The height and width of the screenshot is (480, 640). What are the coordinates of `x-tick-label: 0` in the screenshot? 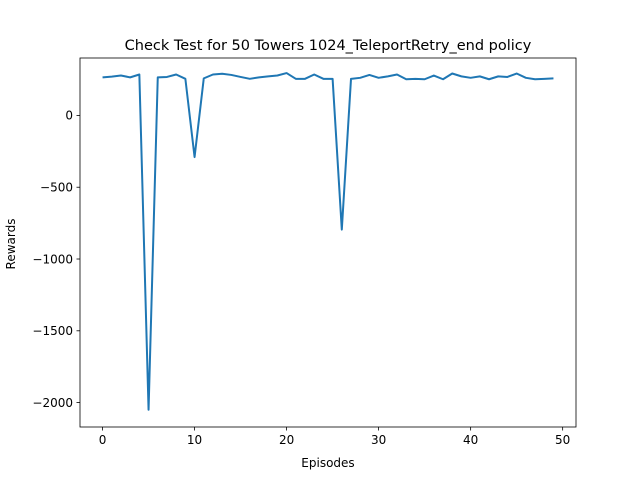 It's located at (103, 440).